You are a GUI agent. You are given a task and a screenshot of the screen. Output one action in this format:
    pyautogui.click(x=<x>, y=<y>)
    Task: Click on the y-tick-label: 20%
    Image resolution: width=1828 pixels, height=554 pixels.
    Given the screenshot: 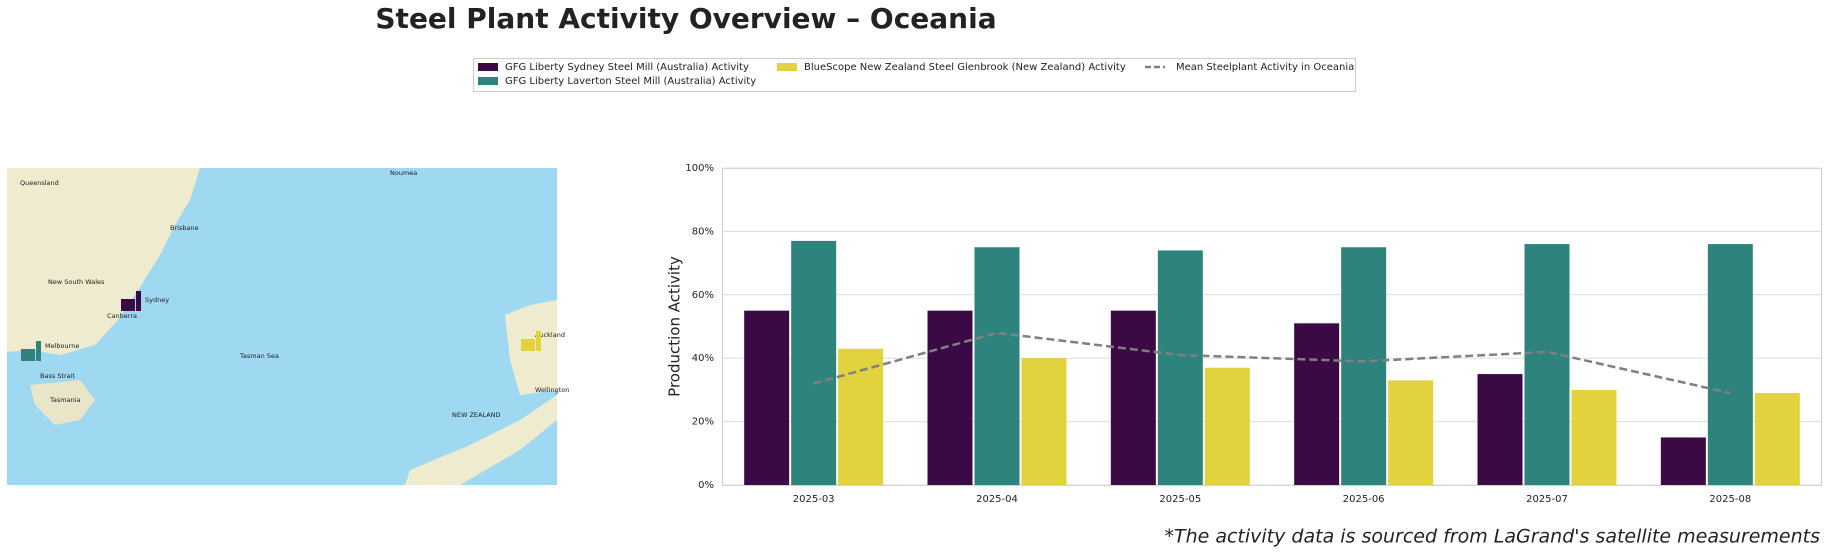 What is the action you would take?
    pyautogui.click(x=703, y=422)
    